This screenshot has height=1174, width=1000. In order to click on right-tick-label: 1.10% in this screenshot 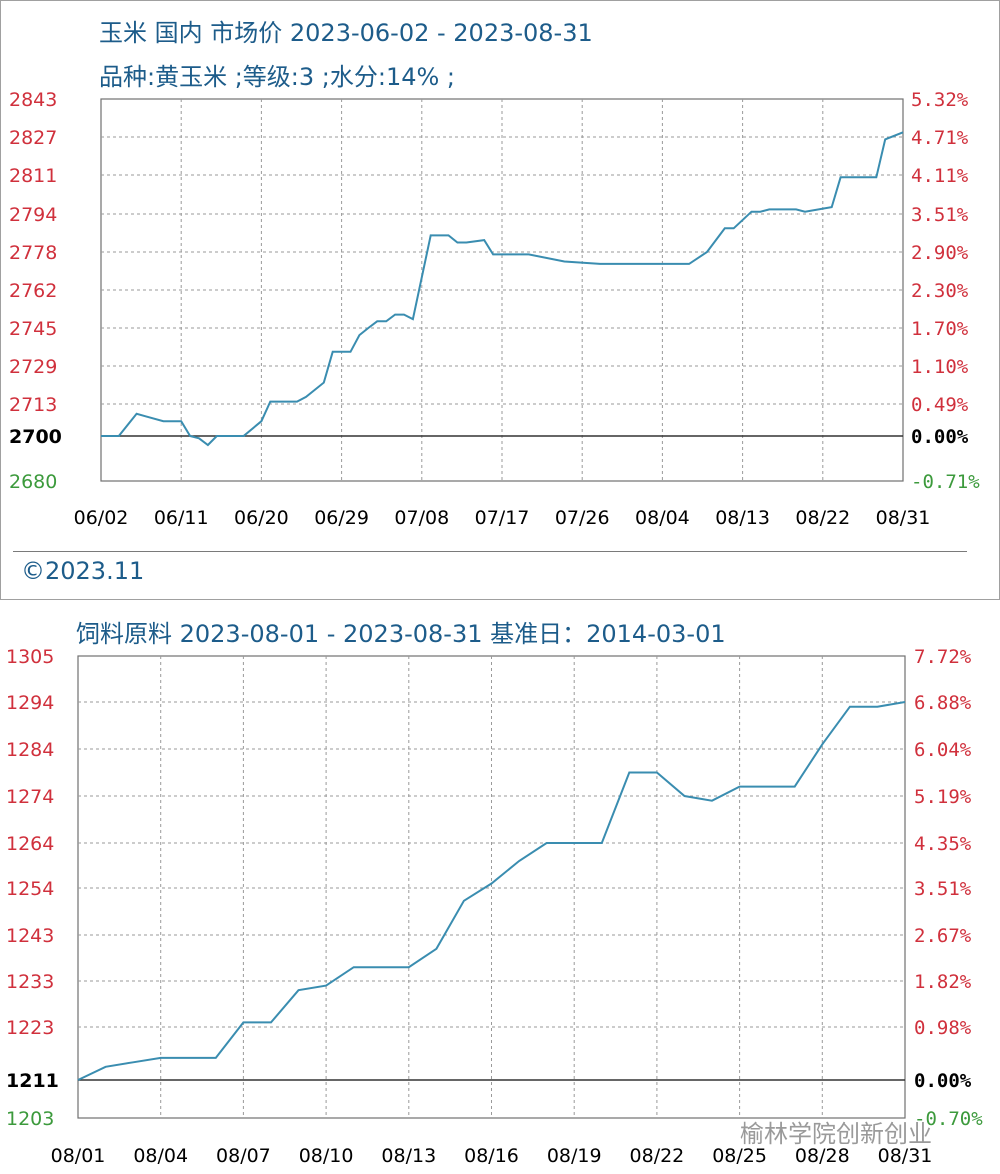, I will do `click(940, 367)`.